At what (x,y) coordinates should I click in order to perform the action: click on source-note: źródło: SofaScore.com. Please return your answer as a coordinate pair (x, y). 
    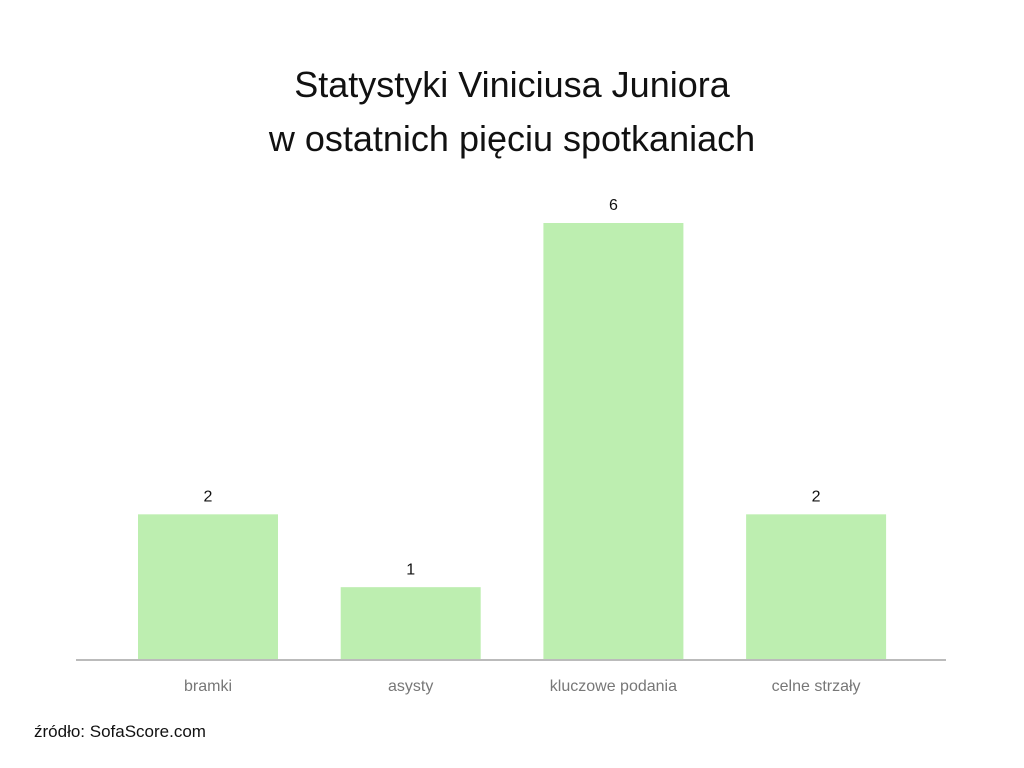
    Looking at the image, I should click on (120, 731).